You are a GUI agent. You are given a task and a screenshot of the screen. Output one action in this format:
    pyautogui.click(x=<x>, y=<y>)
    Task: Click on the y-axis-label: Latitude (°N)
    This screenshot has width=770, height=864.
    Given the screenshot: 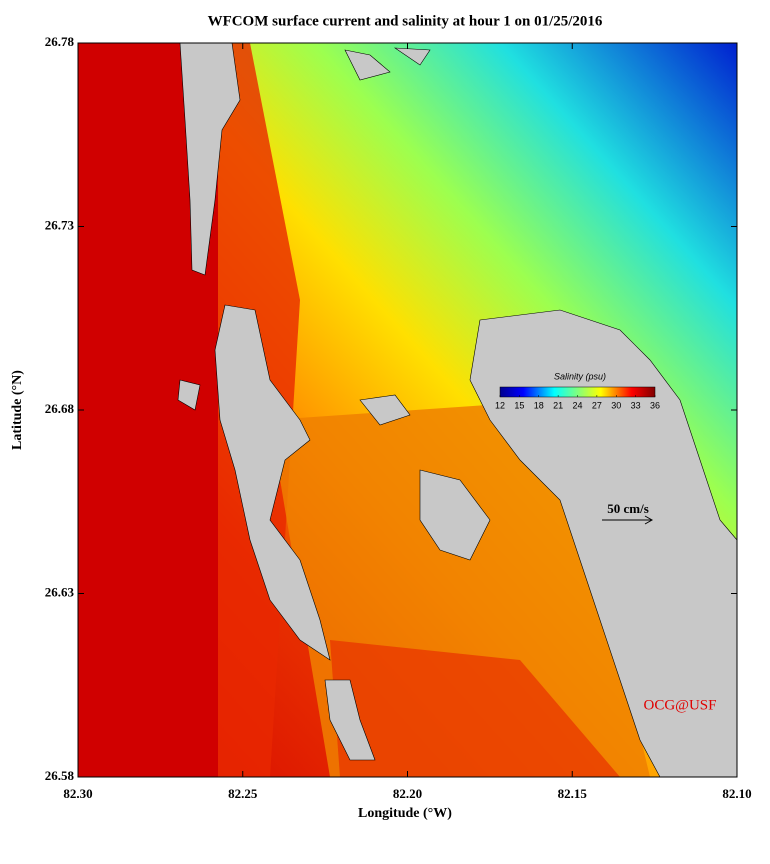 What is the action you would take?
    pyautogui.click(x=17, y=410)
    